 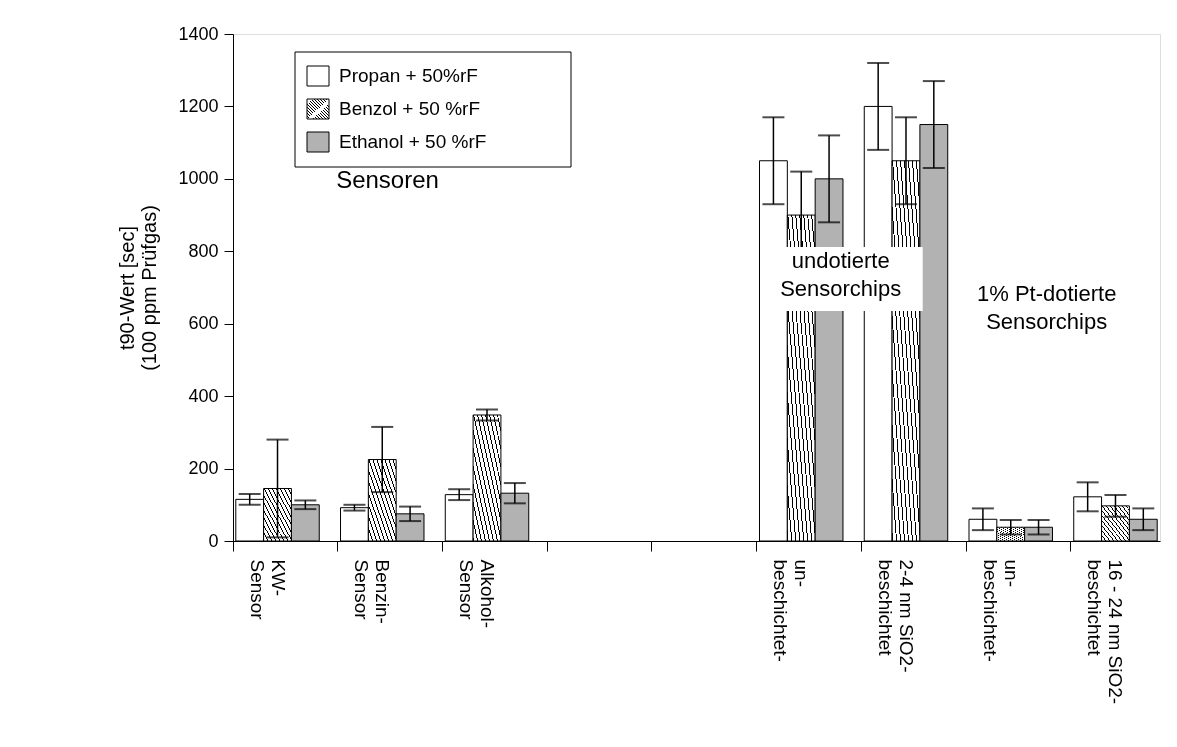 What do you see at coordinates (409, 108) in the screenshot?
I see `legend-label: Benzol + 50 %rF` at bounding box center [409, 108].